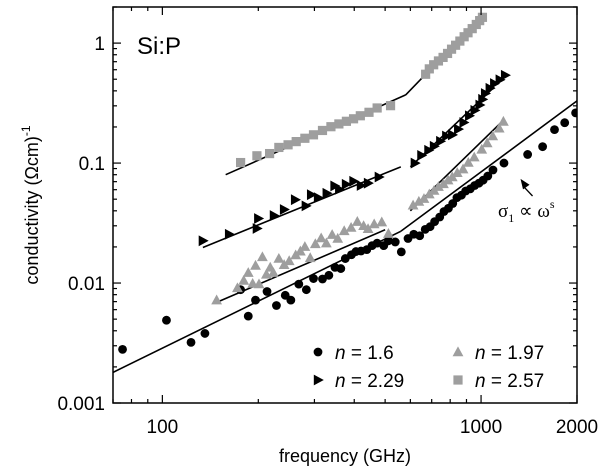  Describe the element at coordinates (86, 284) in the screenshot. I see `y-tick-label: 0.01` at that location.